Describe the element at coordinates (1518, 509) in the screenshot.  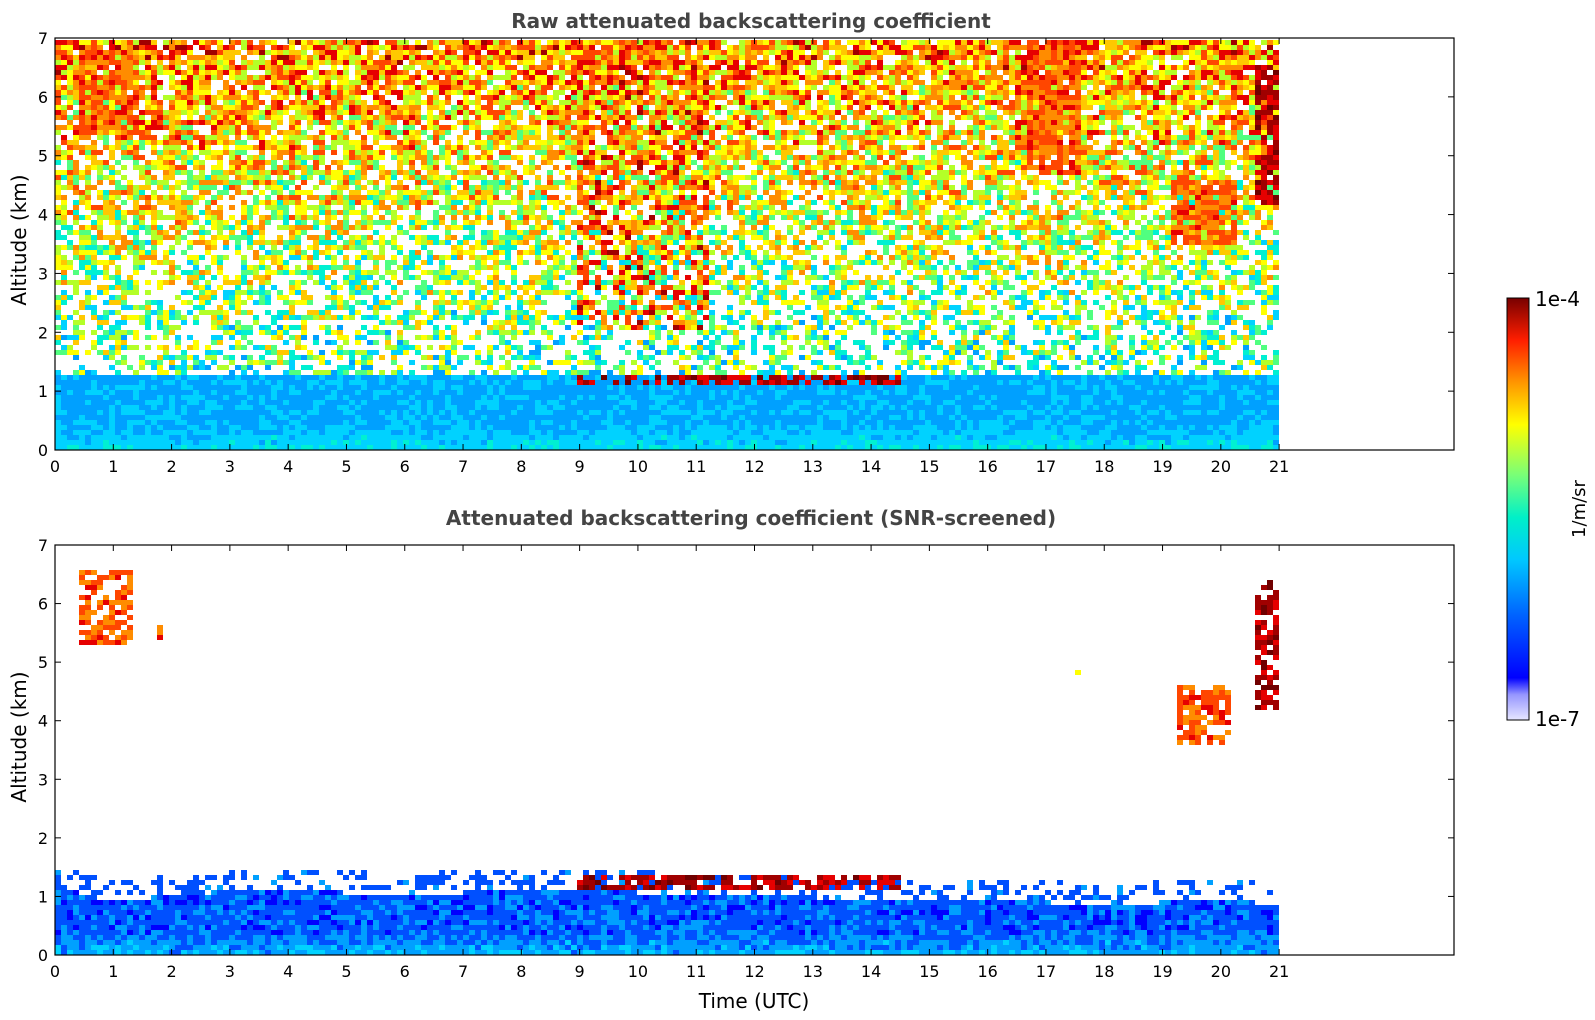
I see `colorbar-gradient` at that location.